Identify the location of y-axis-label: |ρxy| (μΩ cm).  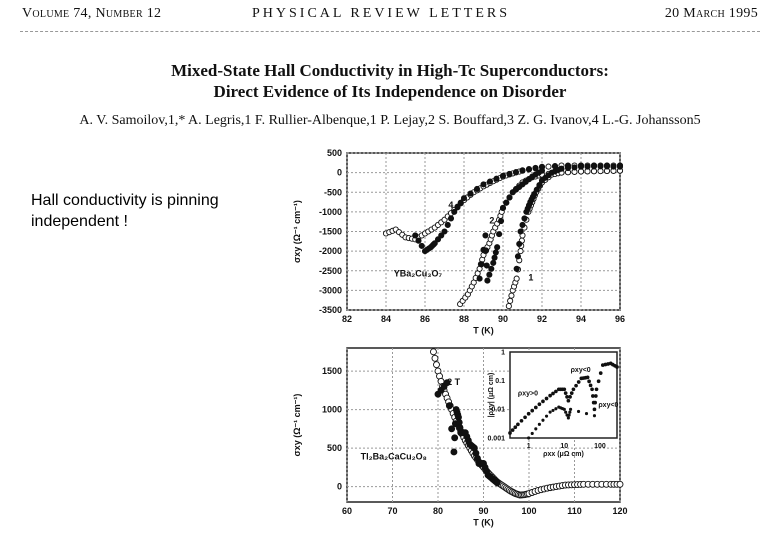
(491, 395).